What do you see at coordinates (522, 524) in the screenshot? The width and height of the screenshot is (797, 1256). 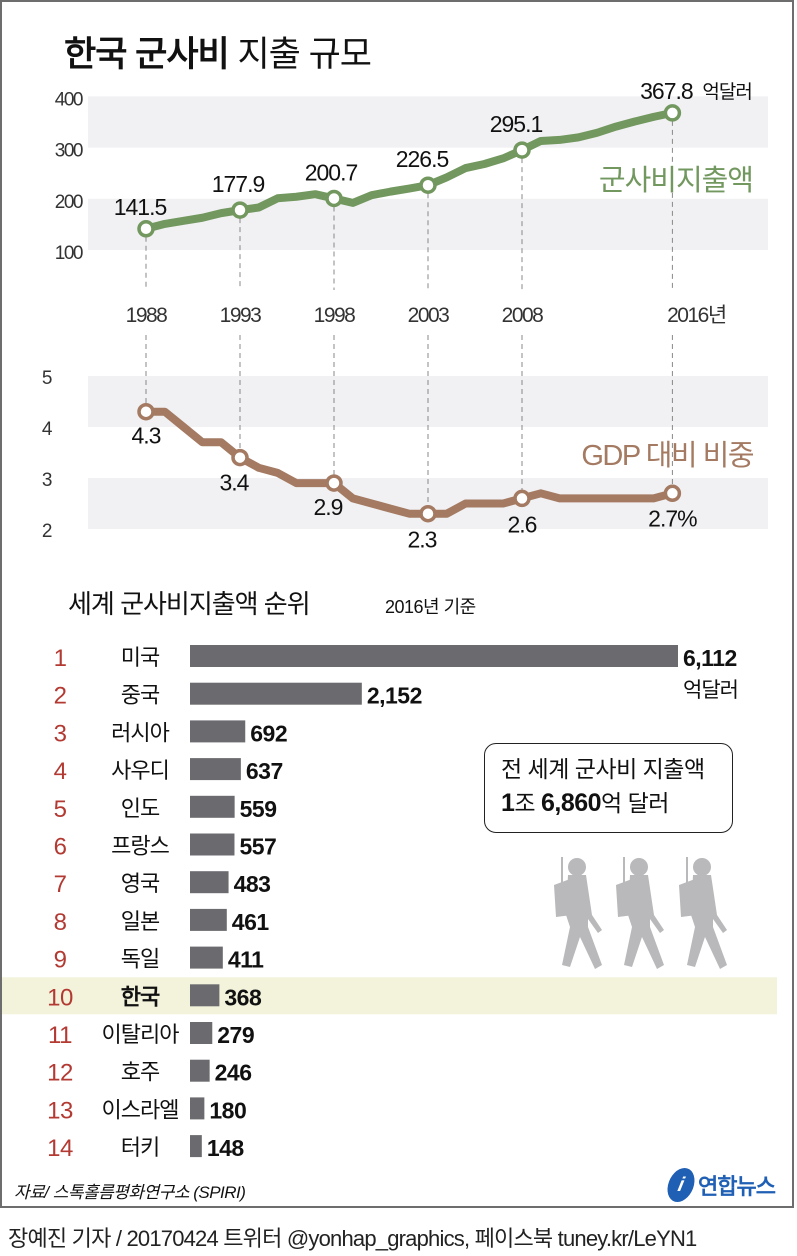 I see `data-label: 2.6` at bounding box center [522, 524].